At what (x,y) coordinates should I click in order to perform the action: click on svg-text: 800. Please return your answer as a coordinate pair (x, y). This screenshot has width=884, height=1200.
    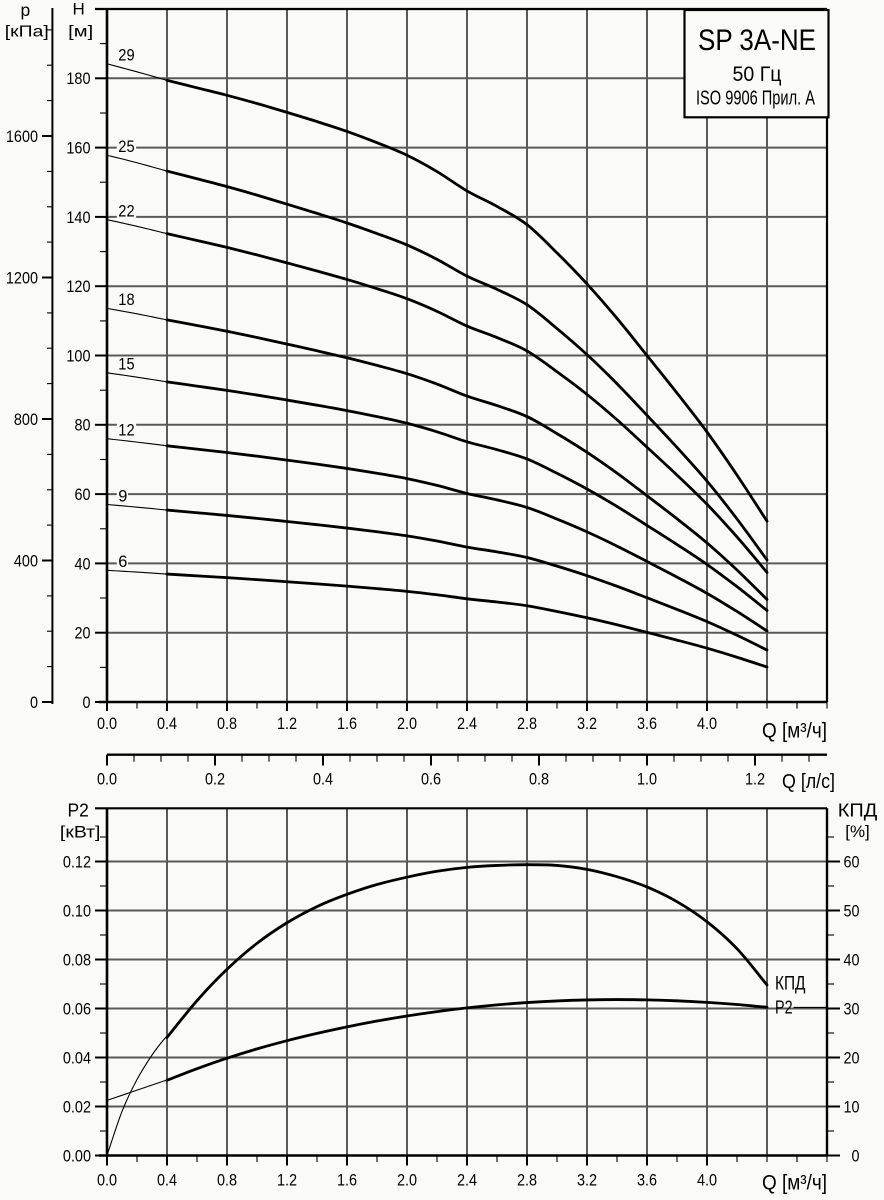
    Looking at the image, I should click on (26, 420).